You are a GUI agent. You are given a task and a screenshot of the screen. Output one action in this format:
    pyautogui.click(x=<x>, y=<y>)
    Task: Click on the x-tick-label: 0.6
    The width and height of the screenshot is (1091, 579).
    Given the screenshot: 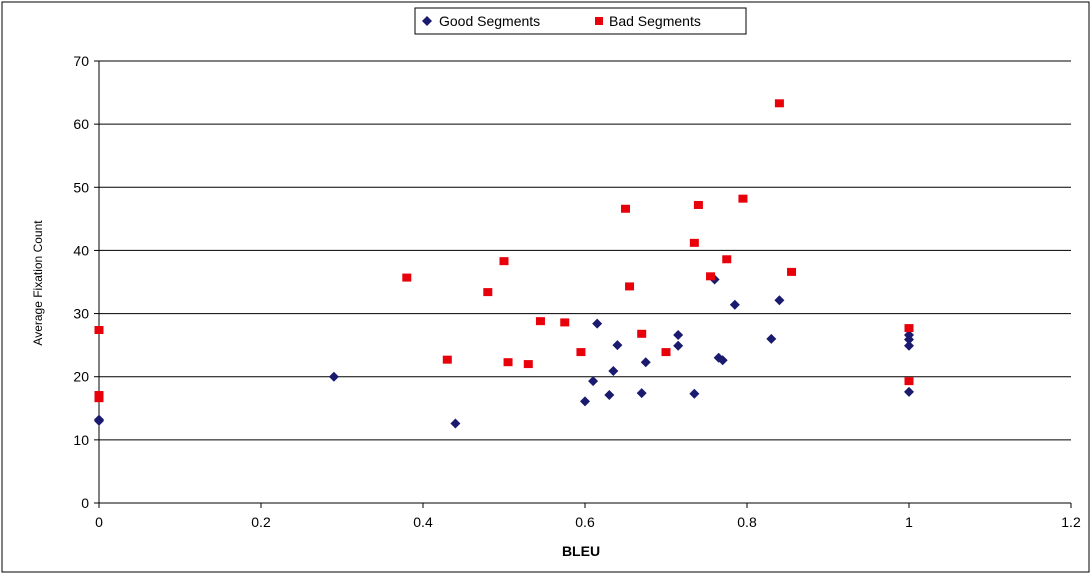 What is the action you would take?
    pyautogui.click(x=585, y=522)
    